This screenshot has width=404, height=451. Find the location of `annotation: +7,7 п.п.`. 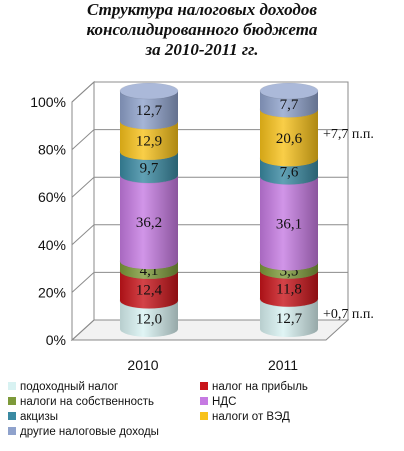

annotation: +7,7 п.п. is located at coordinates (348, 134).